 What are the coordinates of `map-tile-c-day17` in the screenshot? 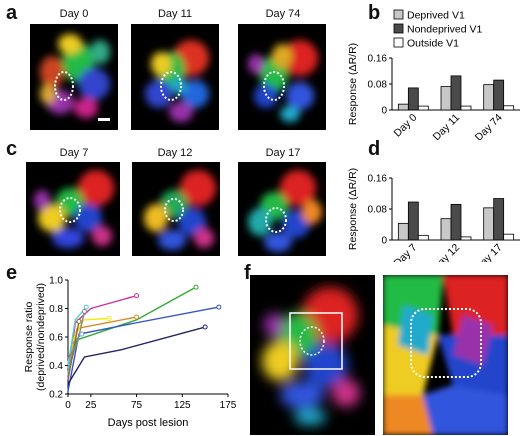 It's located at (282, 209).